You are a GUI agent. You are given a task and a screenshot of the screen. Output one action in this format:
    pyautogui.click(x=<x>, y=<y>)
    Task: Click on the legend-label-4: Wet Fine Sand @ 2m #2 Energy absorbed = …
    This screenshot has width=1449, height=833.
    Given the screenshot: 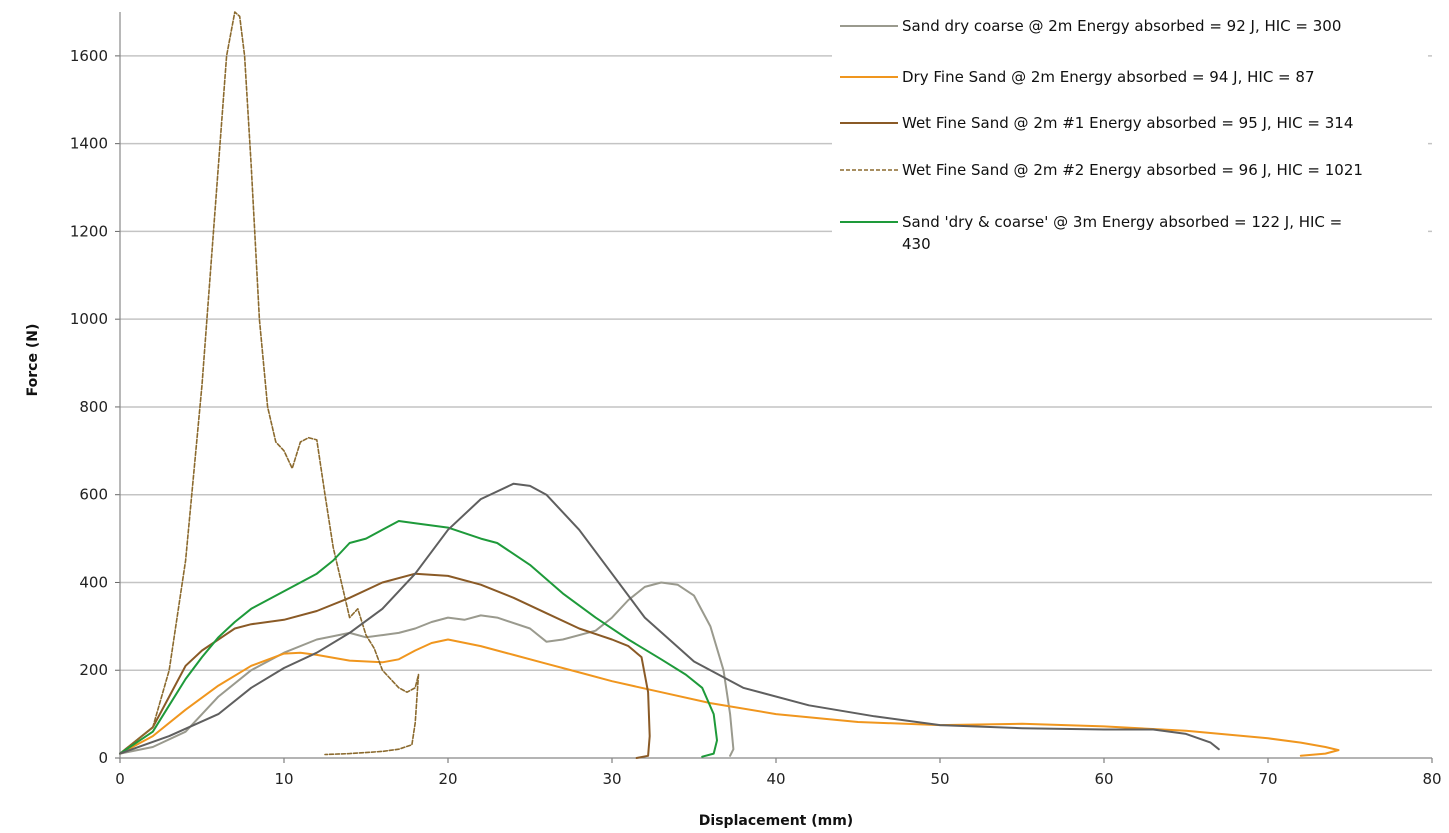 What is the action you would take?
    pyautogui.click(x=1132, y=170)
    